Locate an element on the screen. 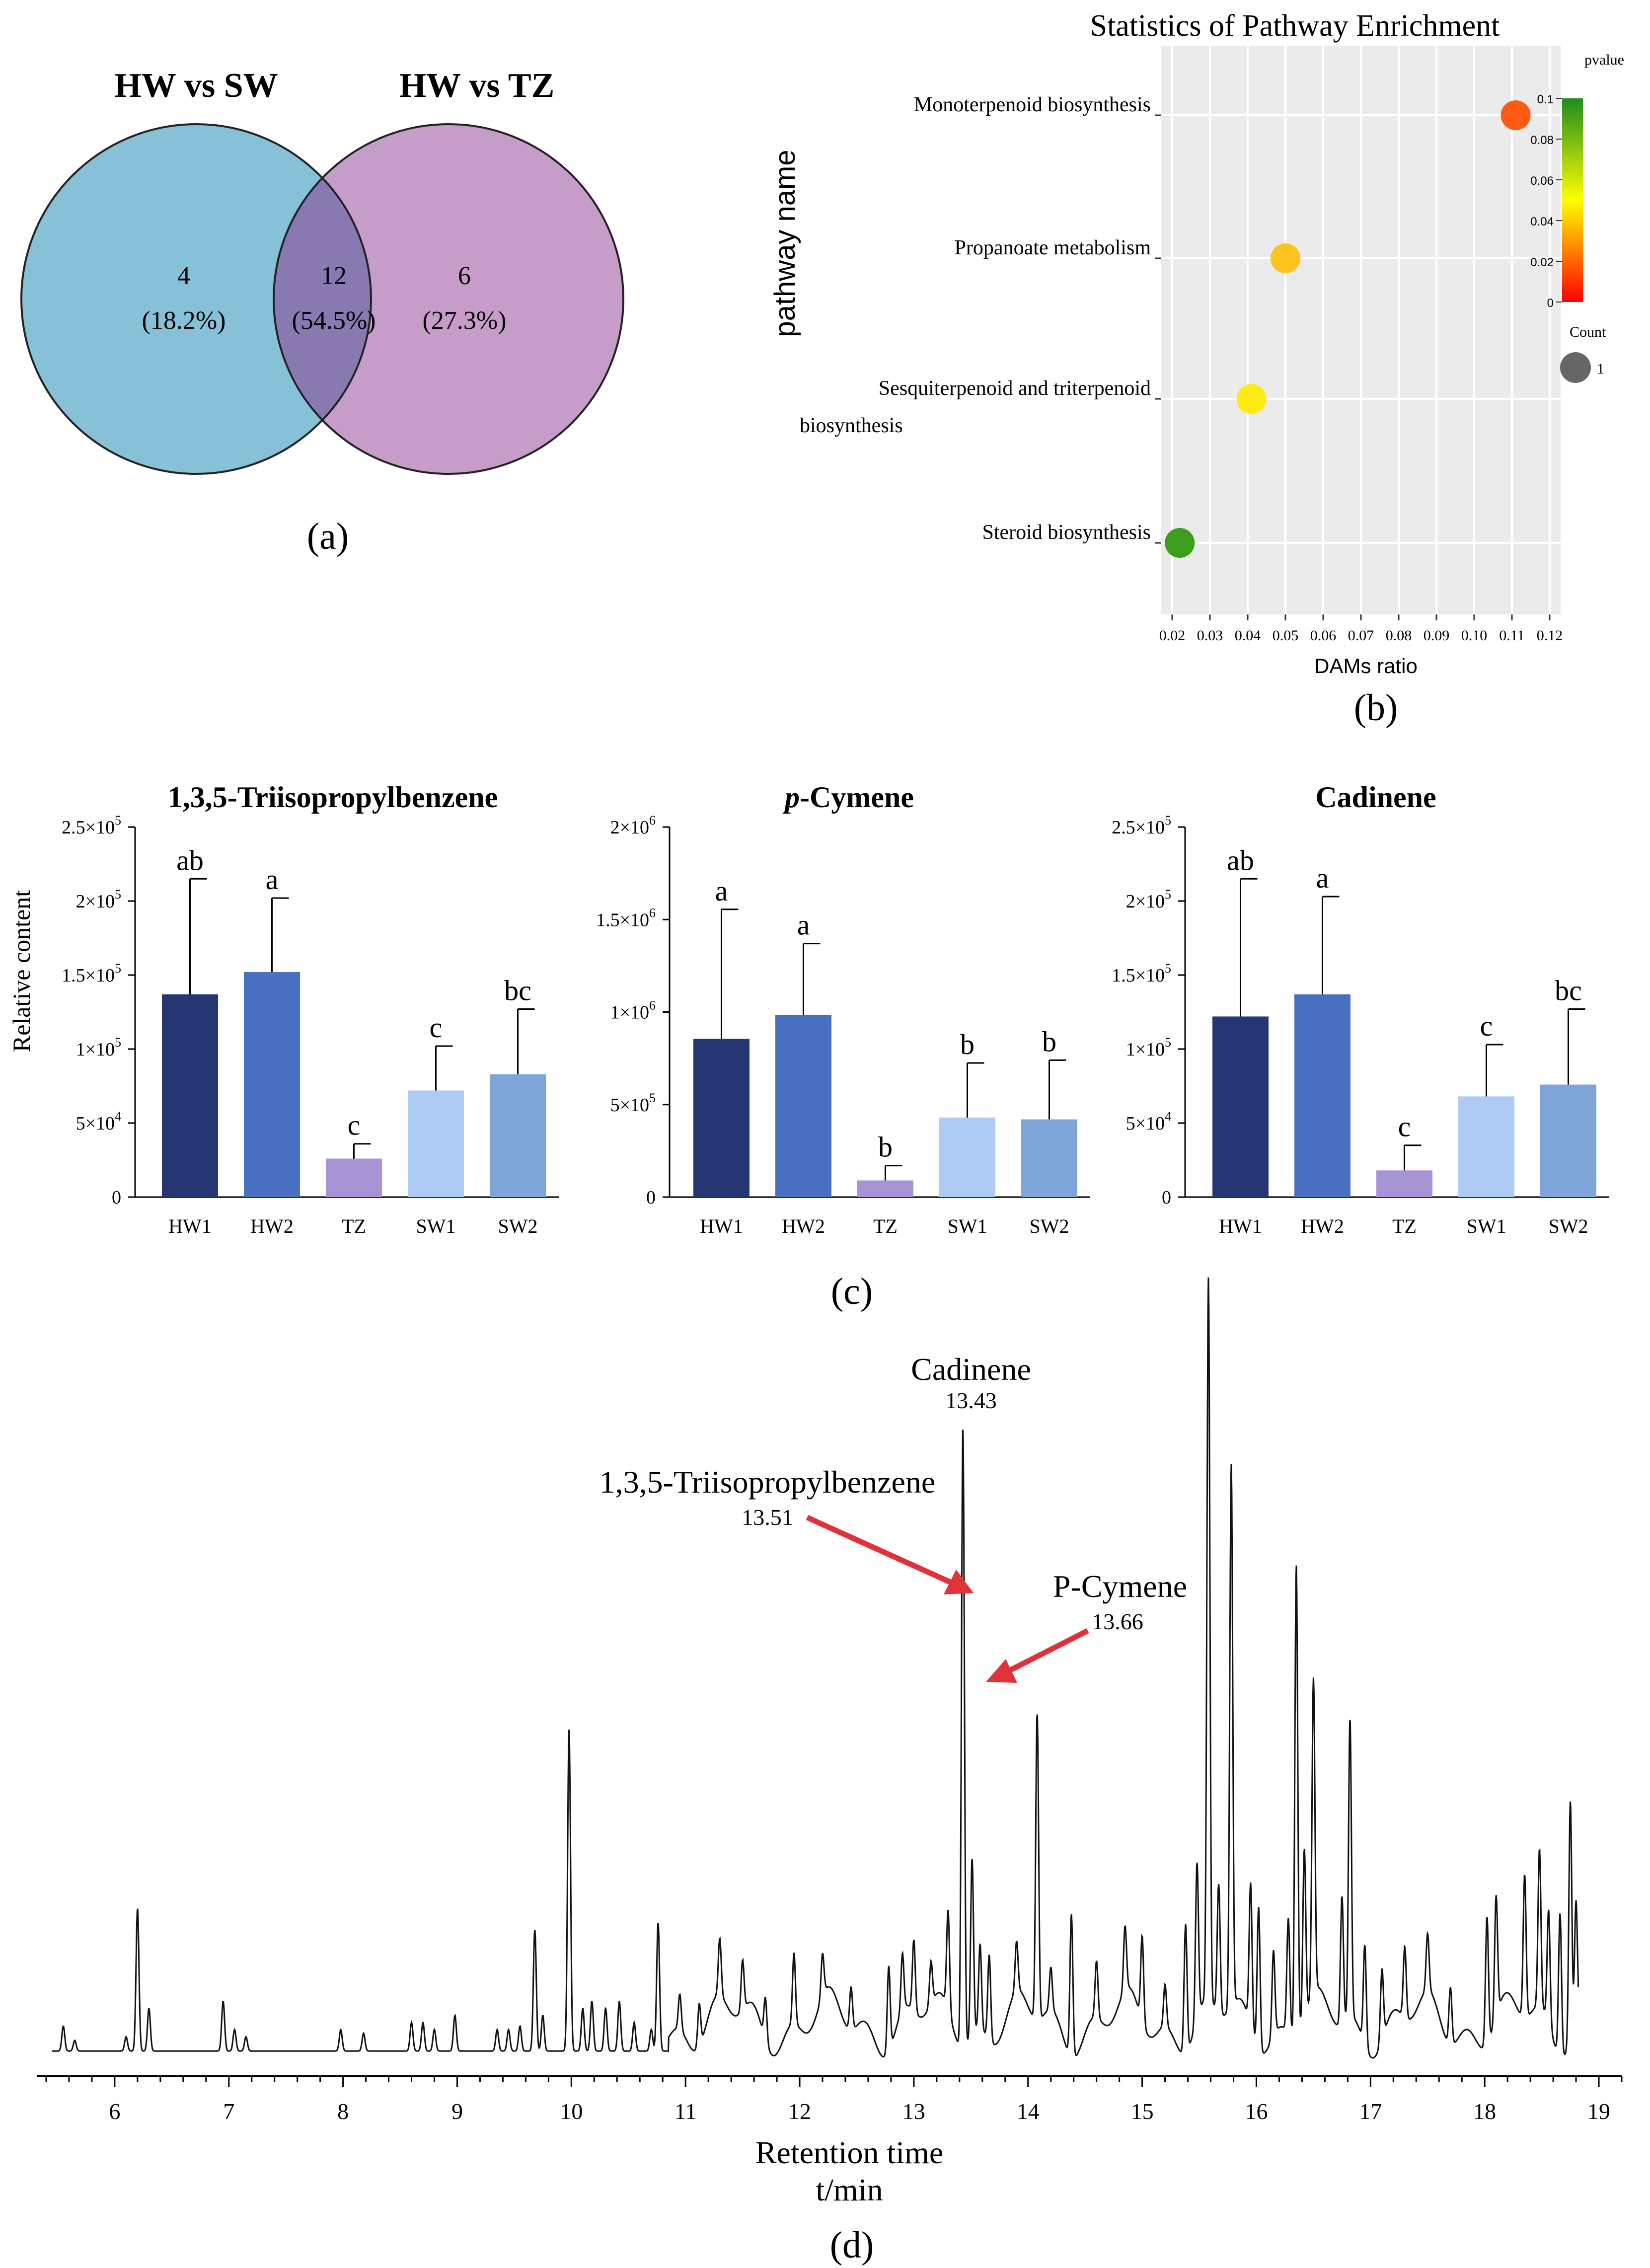 The height and width of the screenshot is (2268, 1650). chromatogram-tick-label: 9 is located at coordinates (457, 2111).